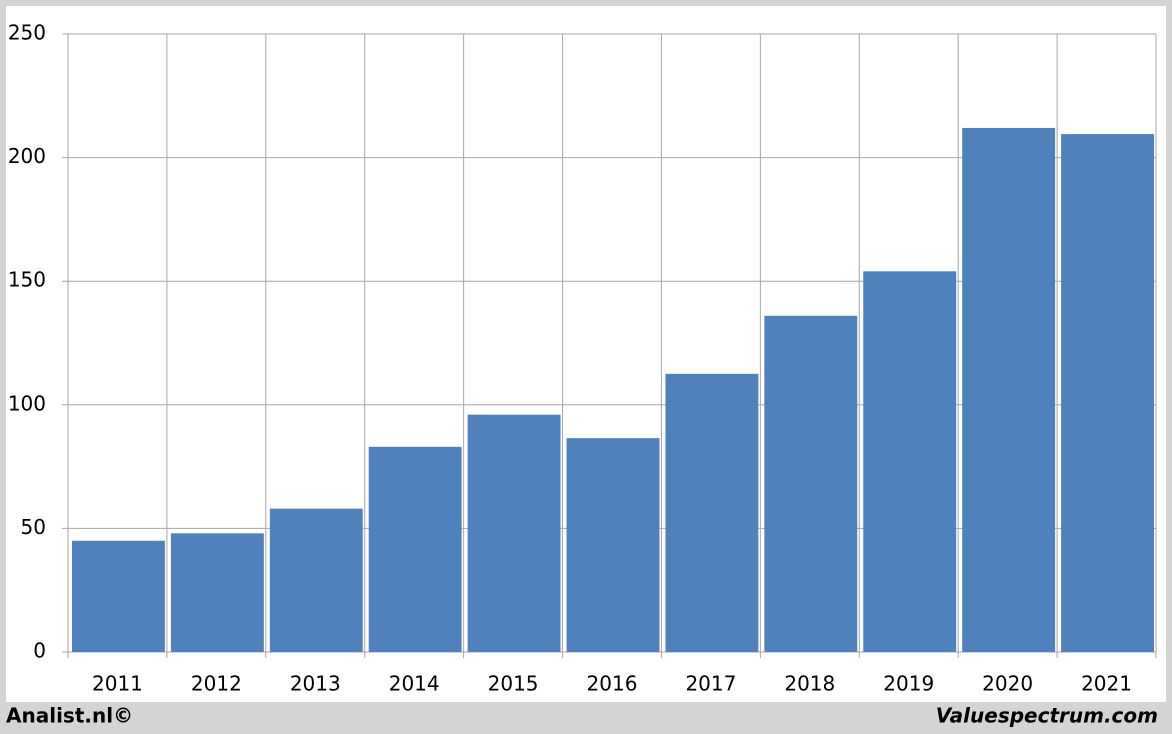  What do you see at coordinates (908, 684) in the screenshot?
I see `x-tick-label: 2019` at bounding box center [908, 684].